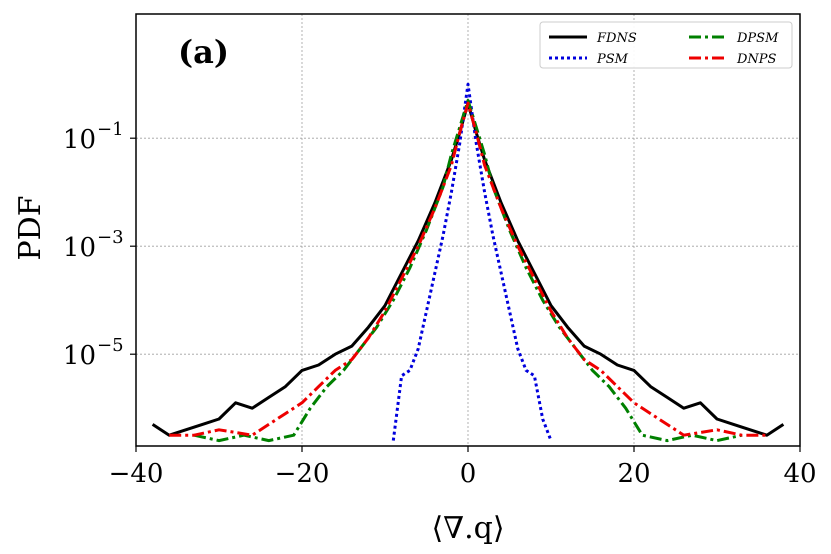 This screenshot has height=554, width=831. Describe the element at coordinates (468, 474) in the screenshot. I see `x-tick-label: 0` at that location.